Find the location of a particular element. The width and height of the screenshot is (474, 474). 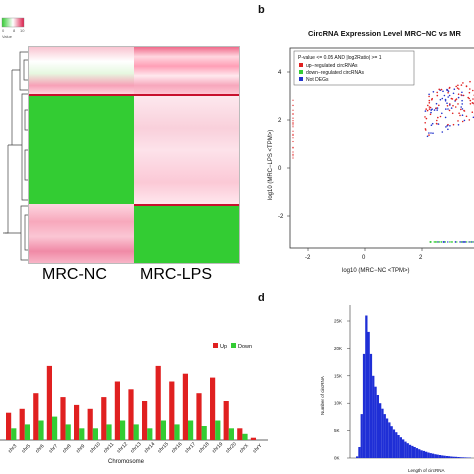

chromosome-tick-label: chr15 is located at coordinates (163, 447).